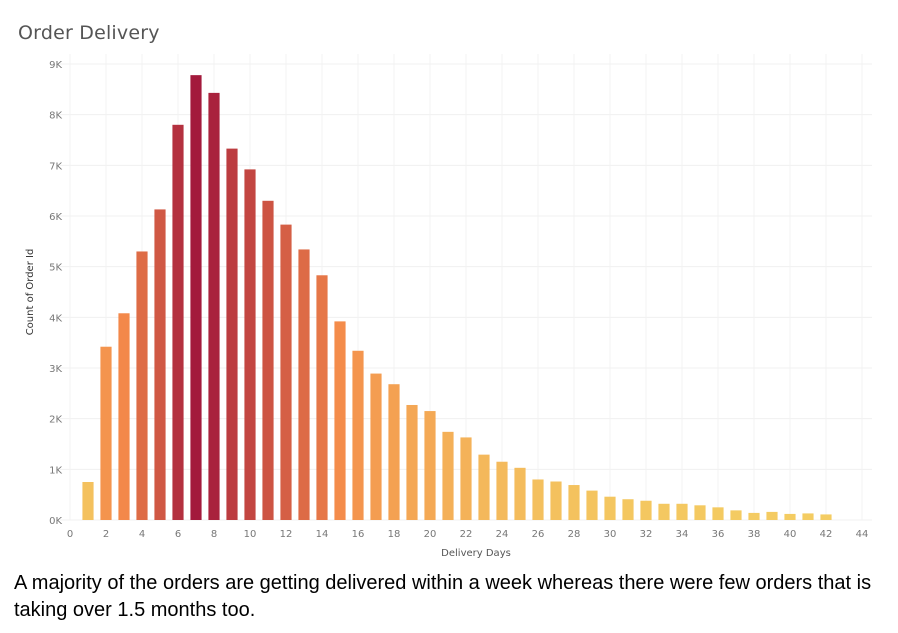 The width and height of the screenshot is (898, 633). What do you see at coordinates (89, 33) in the screenshot?
I see `chart-title: Order Delivery` at bounding box center [89, 33].